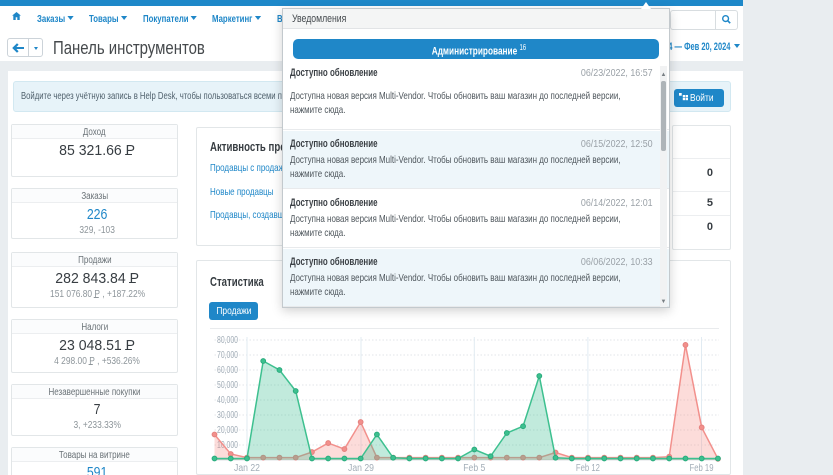  I want to click on svg-text: 30,000, so click(227, 415).